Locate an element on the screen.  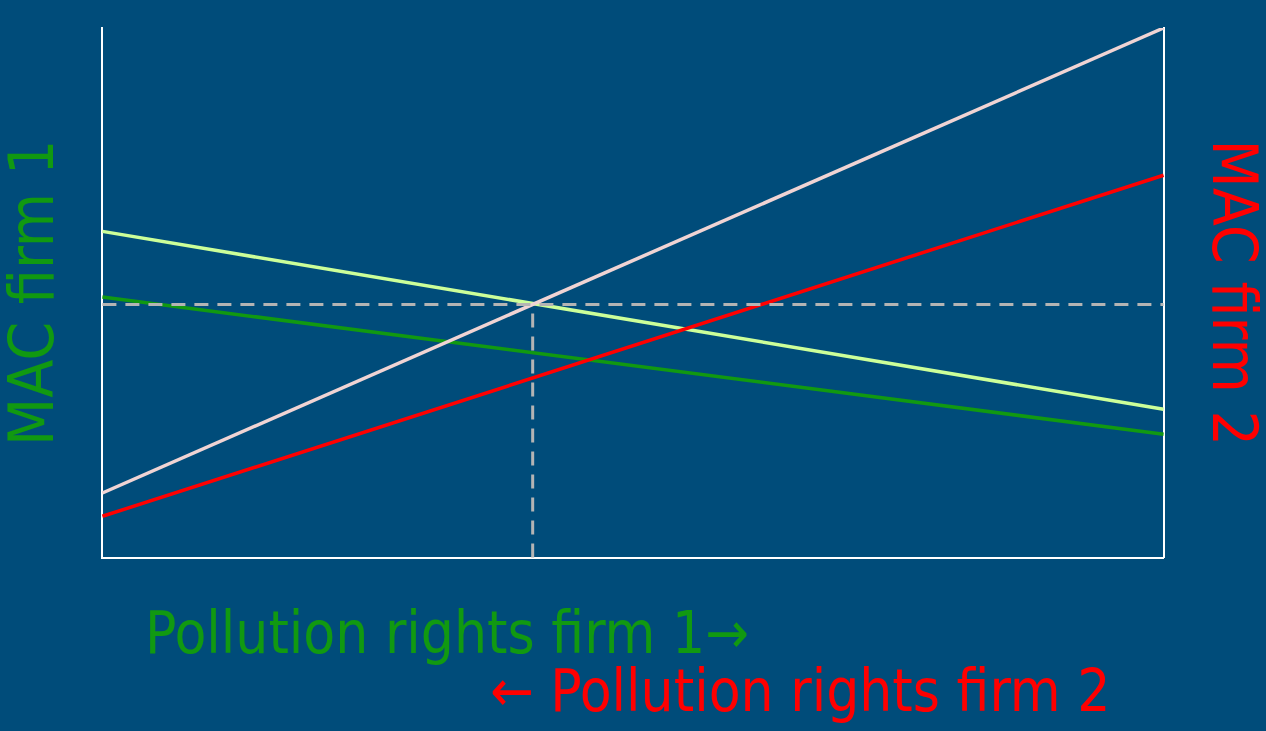
y-axis-title: MAC firm 1 is located at coordinates (34, 292).